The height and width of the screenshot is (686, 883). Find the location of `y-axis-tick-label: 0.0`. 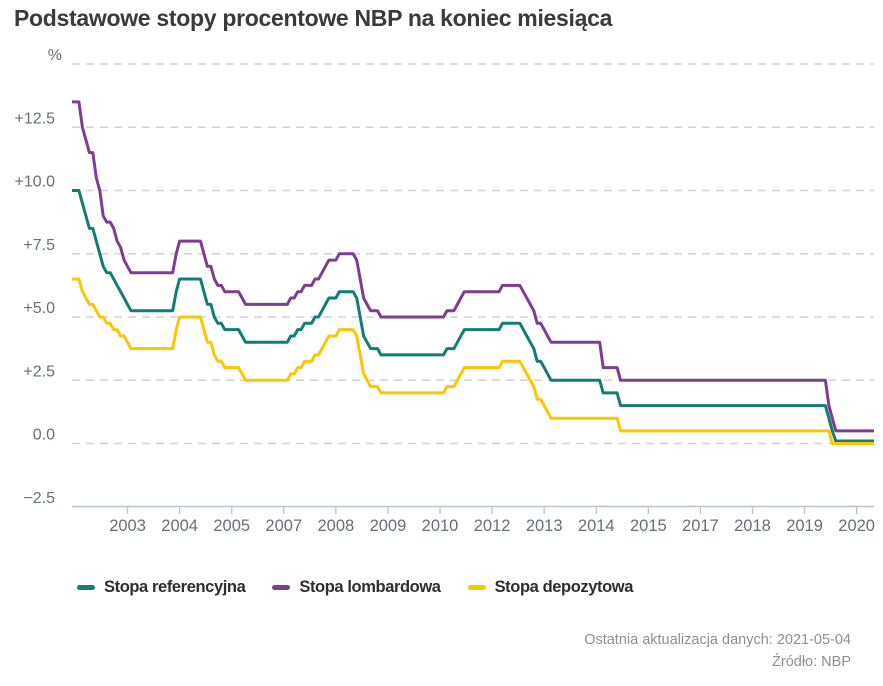

y-axis-tick-label: 0.0 is located at coordinates (44, 435).